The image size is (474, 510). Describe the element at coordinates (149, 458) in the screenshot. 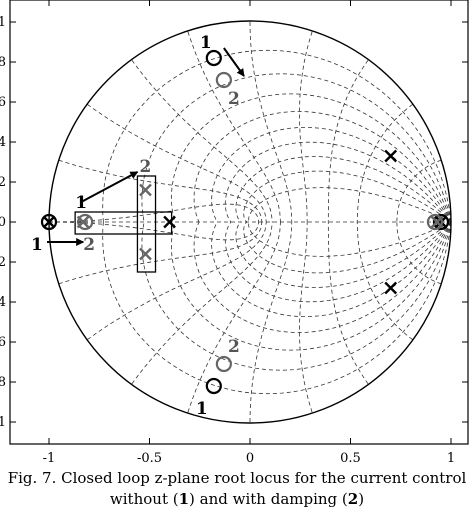

I see `x-tick-label: -0.5` at that location.